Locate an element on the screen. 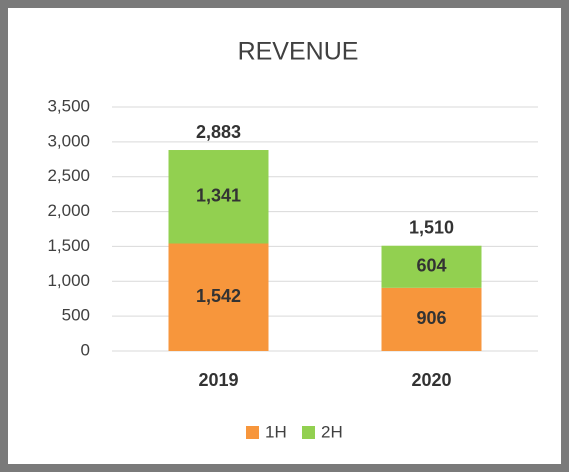  legend-label: 2H is located at coordinates (332, 431).